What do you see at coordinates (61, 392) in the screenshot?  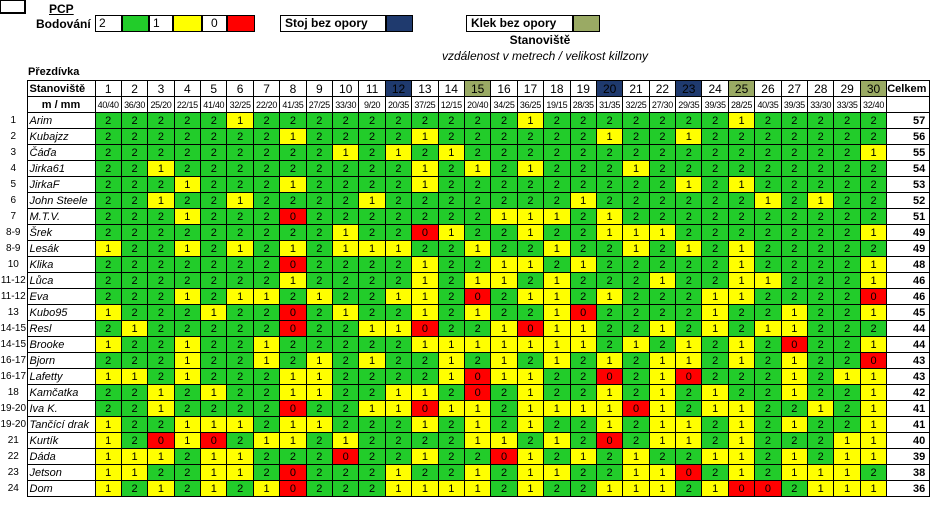 I see `nickname-cell: Kamčatka` at bounding box center [61, 392].